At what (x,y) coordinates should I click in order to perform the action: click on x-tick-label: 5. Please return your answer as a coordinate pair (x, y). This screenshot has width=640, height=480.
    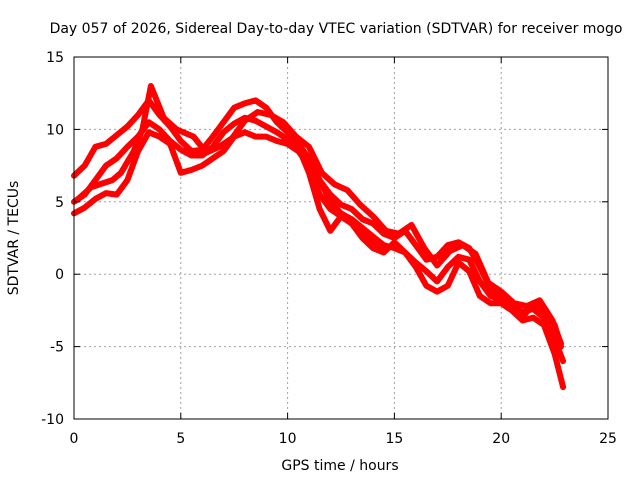
    Looking at the image, I should click on (180, 439).